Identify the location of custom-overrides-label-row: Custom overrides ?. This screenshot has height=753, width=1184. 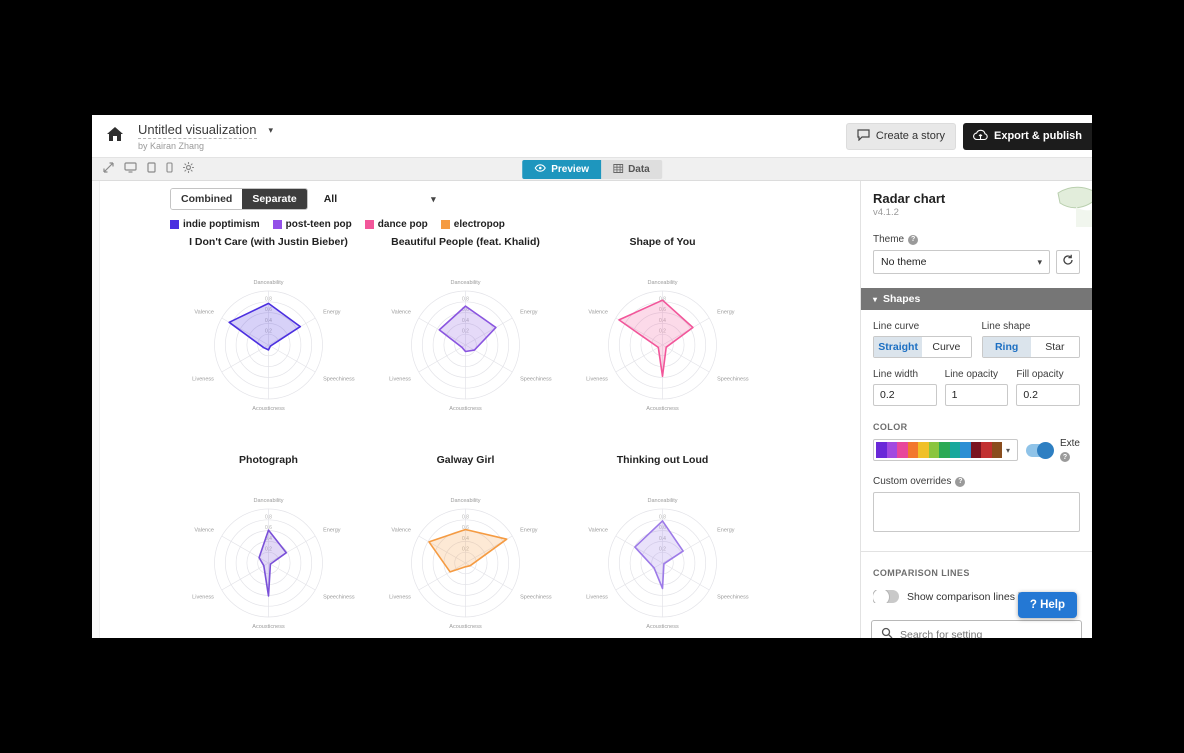
(976, 481).